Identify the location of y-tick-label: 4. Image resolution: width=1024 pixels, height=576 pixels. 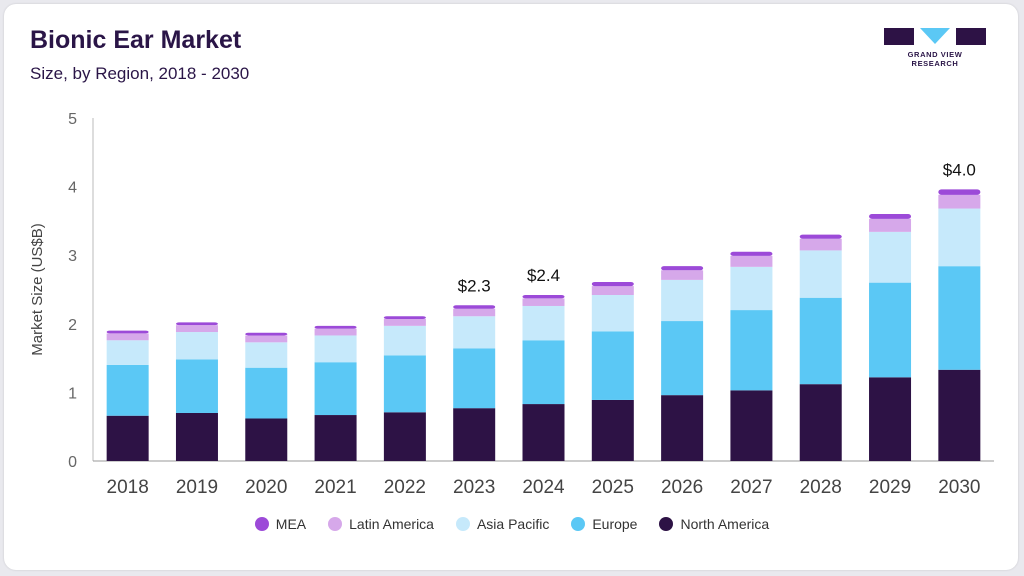
(72, 188).